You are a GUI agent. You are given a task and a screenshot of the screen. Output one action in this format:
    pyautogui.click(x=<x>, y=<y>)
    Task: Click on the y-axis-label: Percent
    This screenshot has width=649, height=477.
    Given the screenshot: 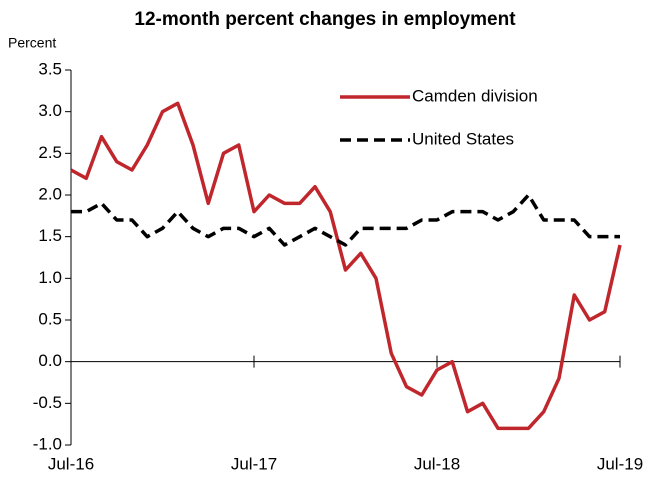 What is the action you would take?
    pyautogui.click(x=32, y=43)
    